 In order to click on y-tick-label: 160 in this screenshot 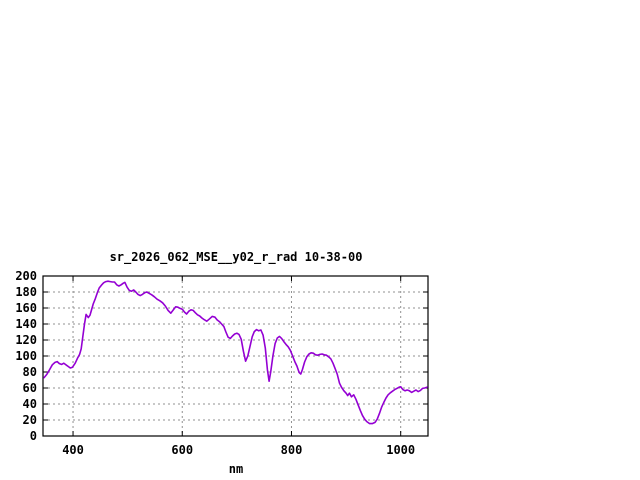, I will do `click(26, 308)`.